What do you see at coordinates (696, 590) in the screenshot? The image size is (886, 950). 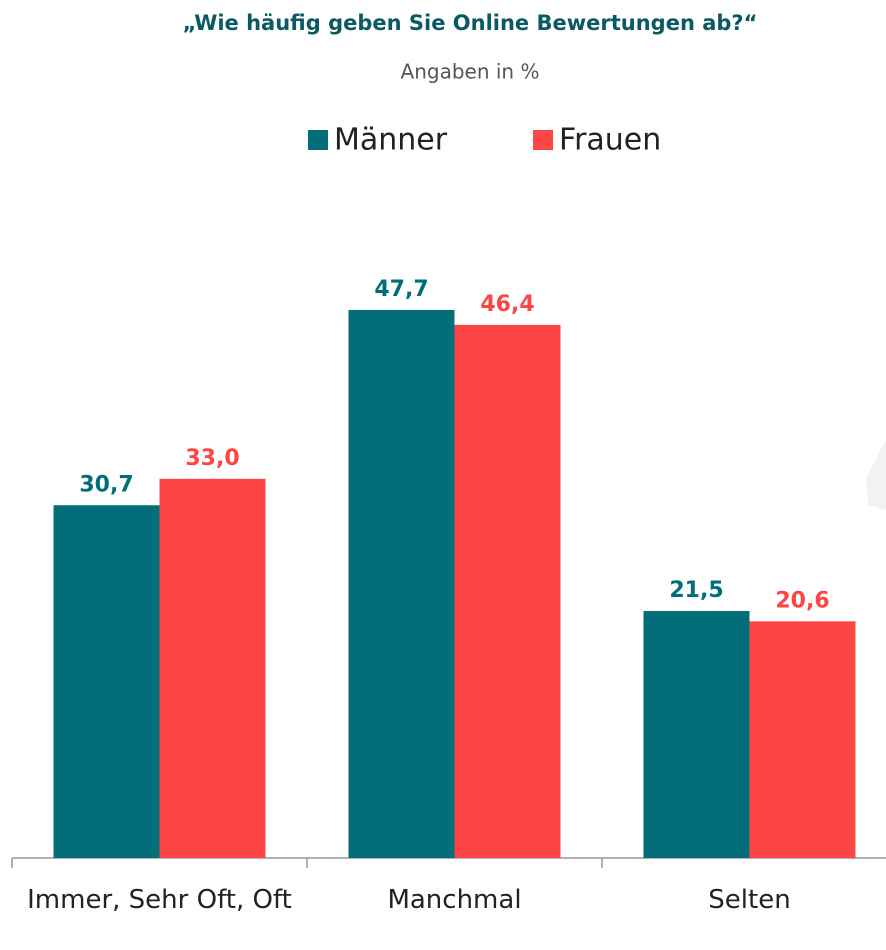 I see `value-label: 21,5` at bounding box center [696, 590].